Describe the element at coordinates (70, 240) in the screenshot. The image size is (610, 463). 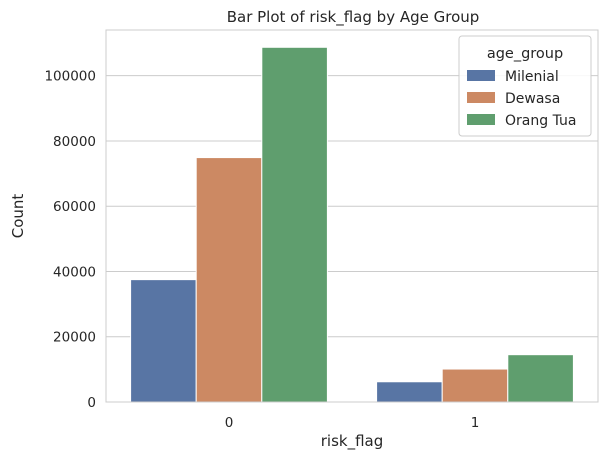
I see `y-axis-ticks: 0 20000 40000 60000 80000 100000` at that location.